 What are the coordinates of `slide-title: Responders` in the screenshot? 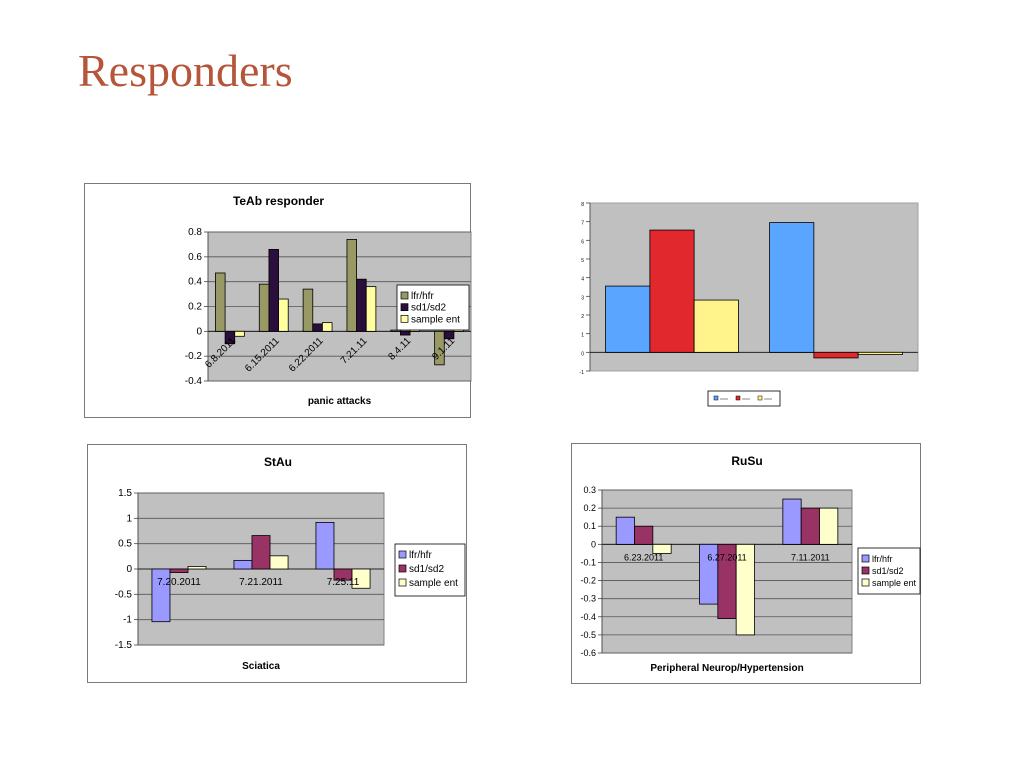 It's located at (185, 70).